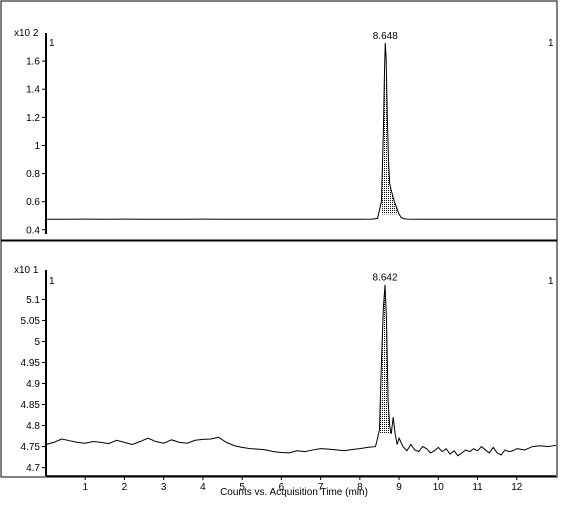 Image resolution: width=569 pixels, height=507 pixels. I want to click on top-corner-label-left: 1, so click(52, 43).